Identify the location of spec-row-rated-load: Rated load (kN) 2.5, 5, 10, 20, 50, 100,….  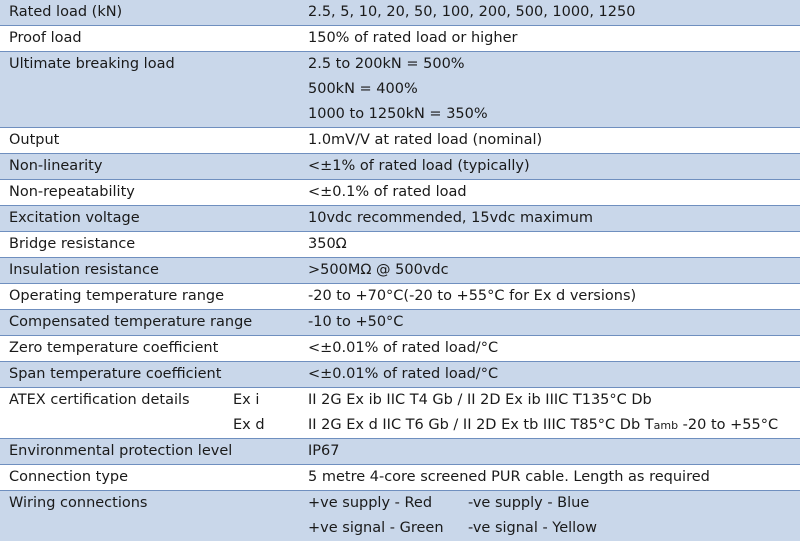
(400, 13).